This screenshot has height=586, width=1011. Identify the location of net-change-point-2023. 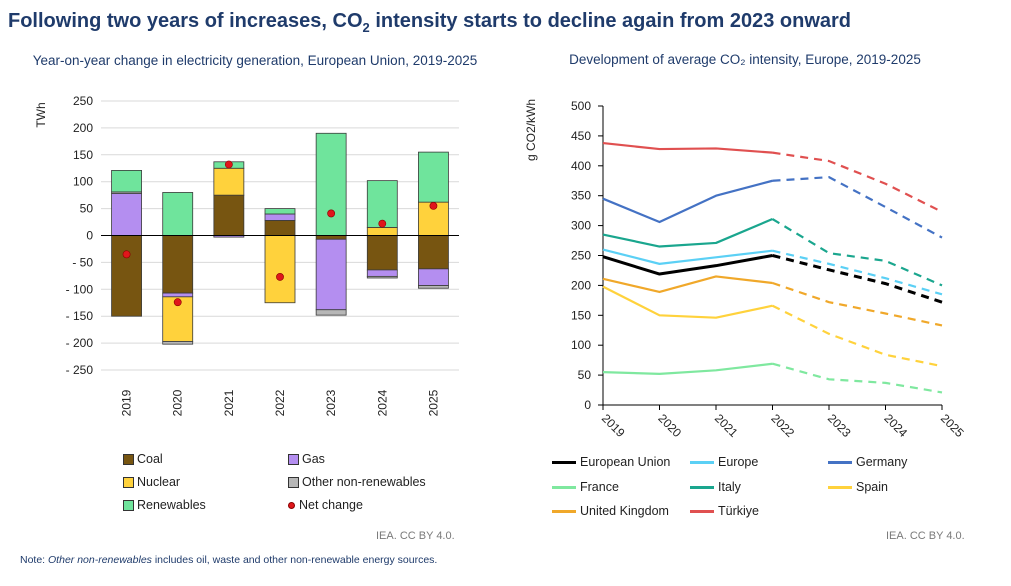
(331, 213).